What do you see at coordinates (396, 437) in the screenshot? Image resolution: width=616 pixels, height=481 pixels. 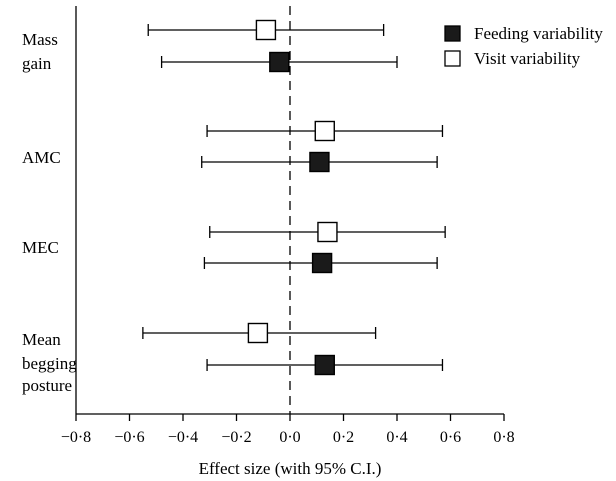 I see `x-tick-label: 0·4` at bounding box center [396, 437].